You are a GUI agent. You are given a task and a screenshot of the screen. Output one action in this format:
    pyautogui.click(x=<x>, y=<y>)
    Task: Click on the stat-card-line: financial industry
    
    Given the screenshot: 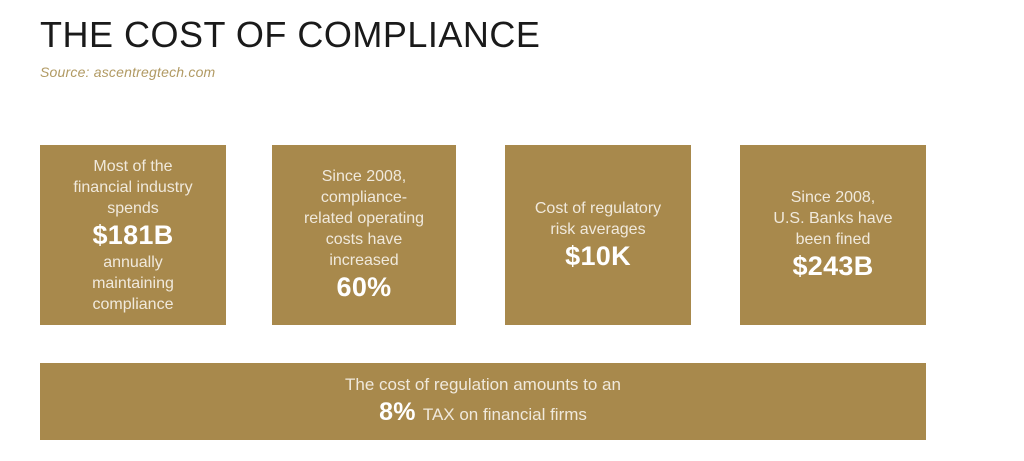 What is the action you would take?
    pyautogui.click(x=133, y=187)
    